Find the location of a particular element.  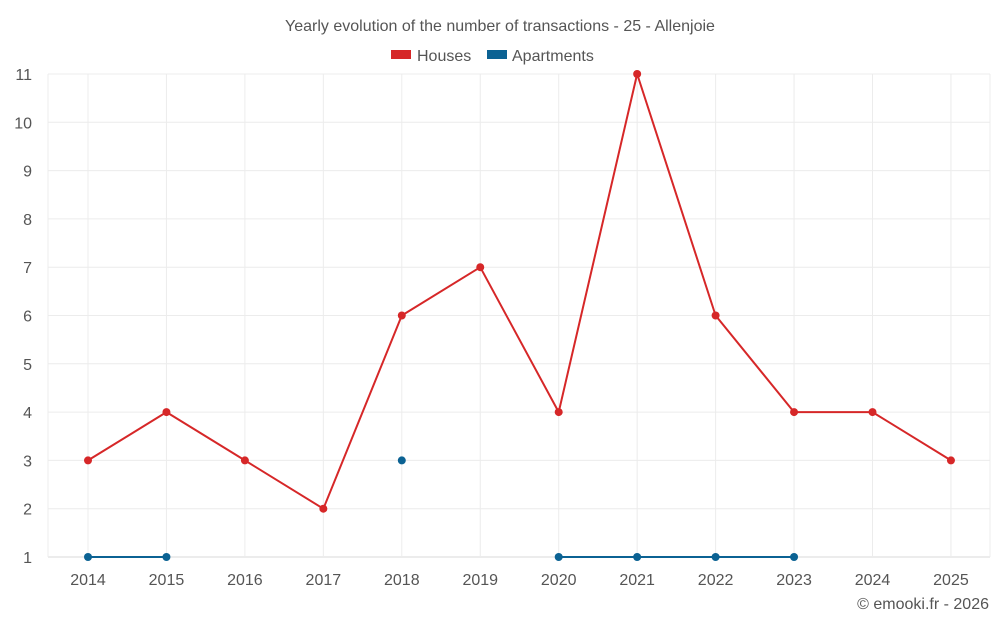

y-tick-label: 11 is located at coordinates (23, 75).